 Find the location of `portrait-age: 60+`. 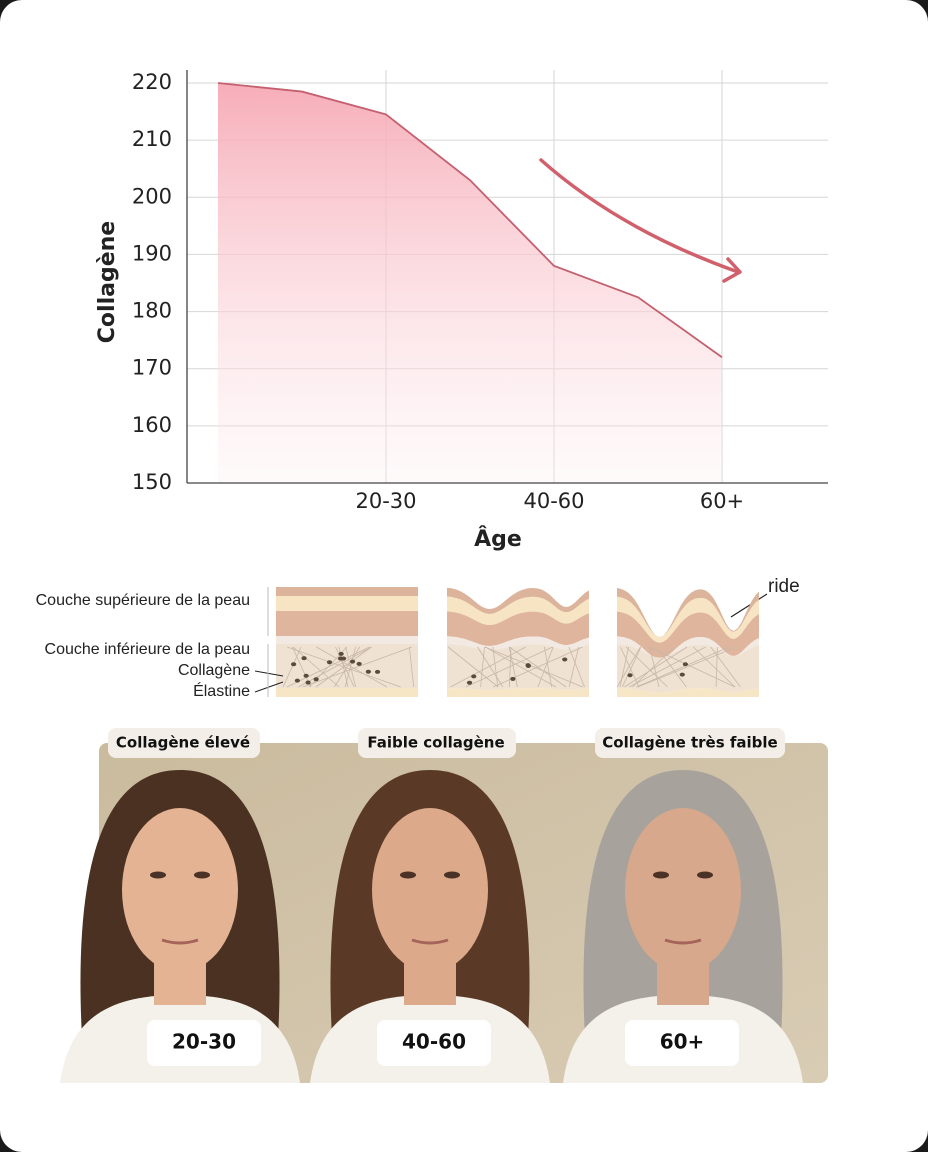

portrait-age: 60+ is located at coordinates (682, 1042).